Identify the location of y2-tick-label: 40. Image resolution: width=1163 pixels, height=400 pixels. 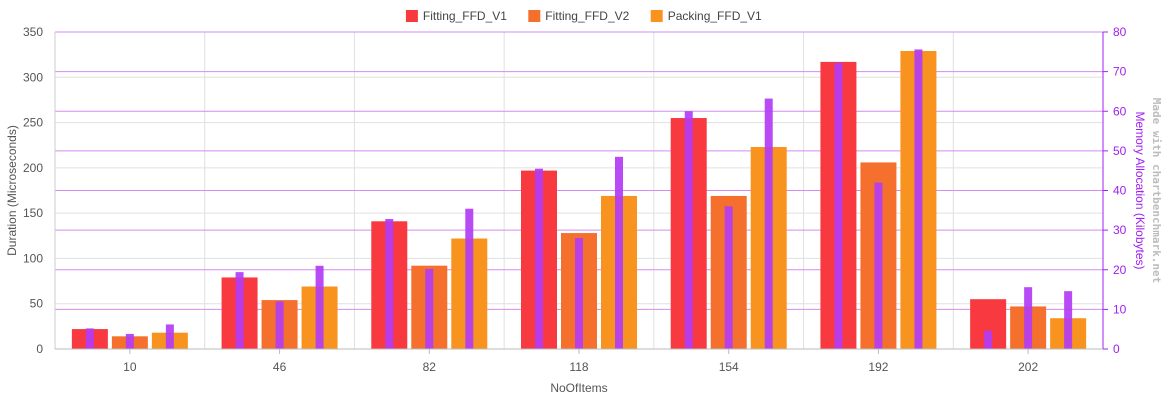
(1120, 191).